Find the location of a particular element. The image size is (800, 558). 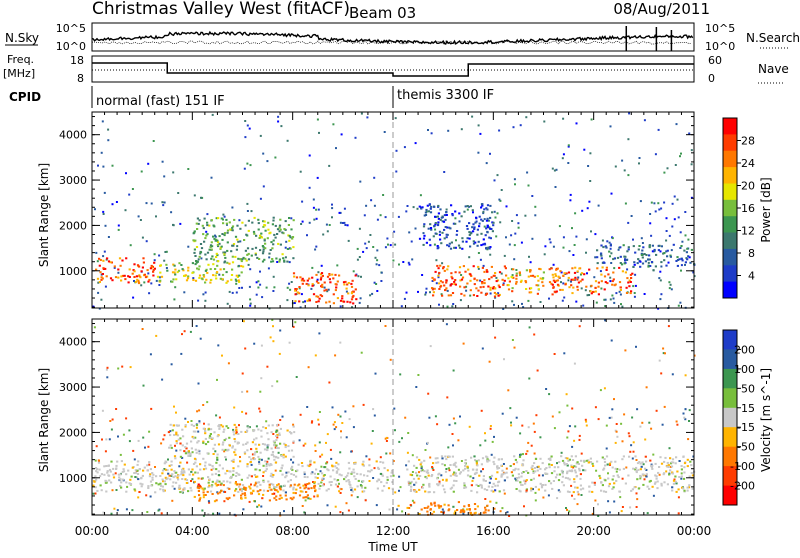

y-tick-label: 3000 is located at coordinates (73, 387).